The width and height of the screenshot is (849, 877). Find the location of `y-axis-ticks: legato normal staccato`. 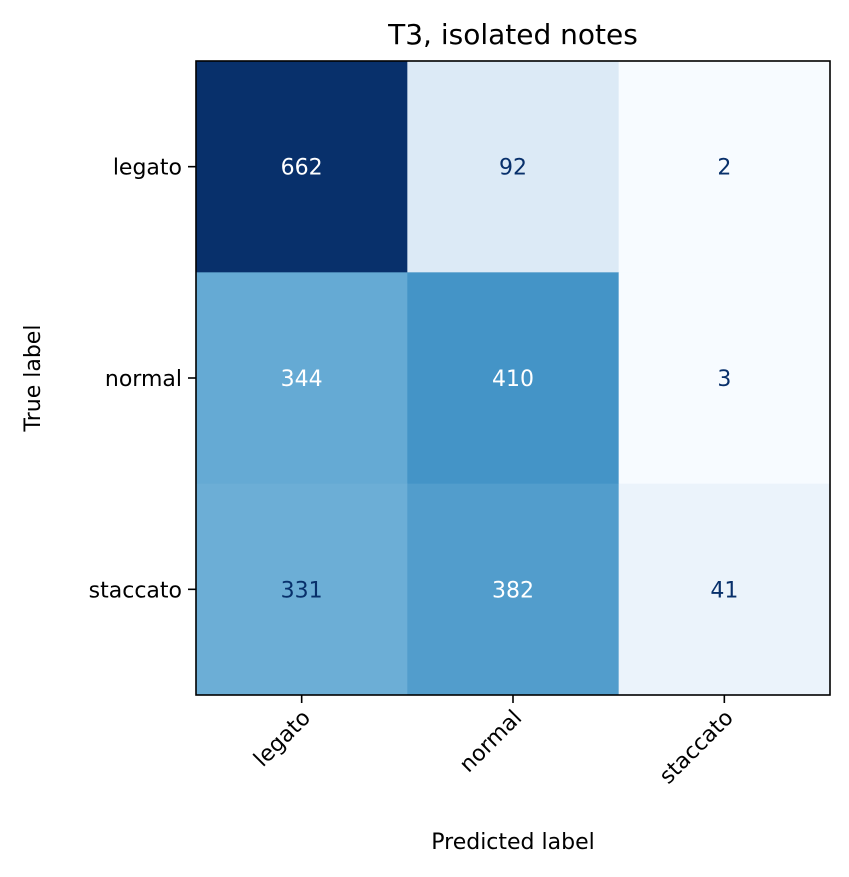

y-axis-ticks: legato normal staccato is located at coordinates (142, 379).